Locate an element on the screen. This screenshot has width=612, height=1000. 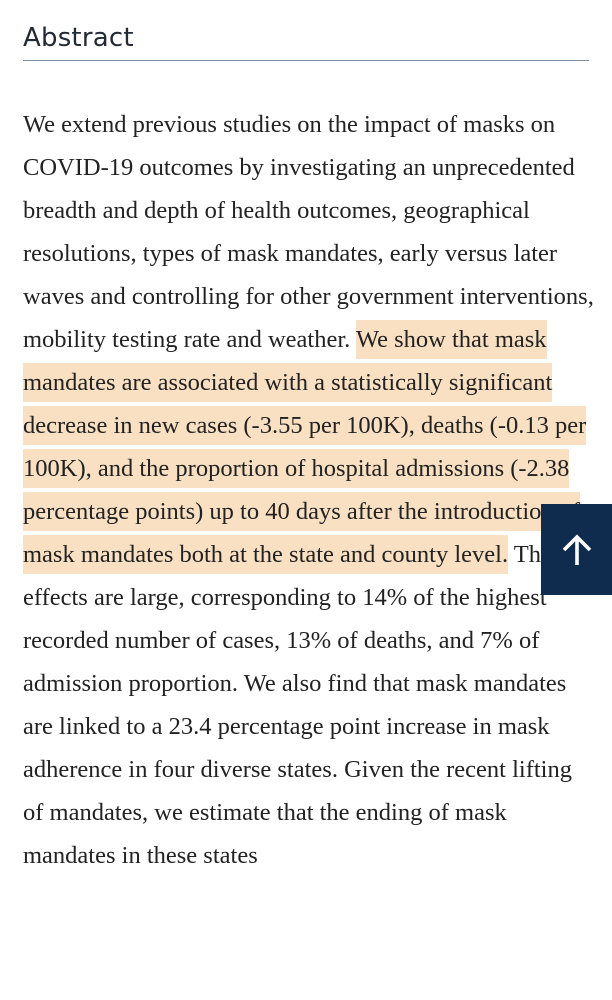
arrow-up-icon is located at coordinates (577, 550).